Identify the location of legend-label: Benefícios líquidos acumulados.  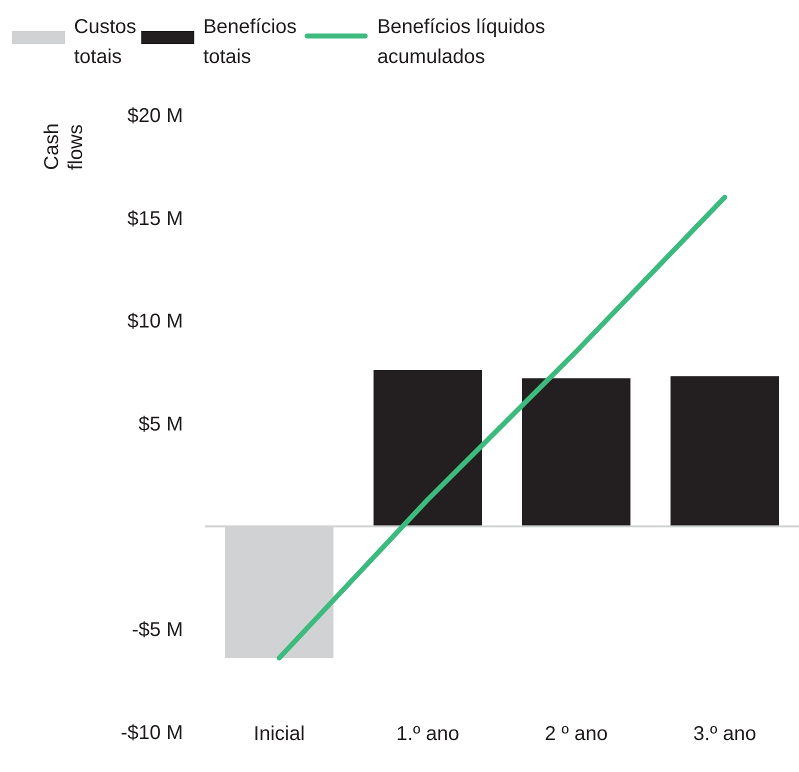
(461, 42).